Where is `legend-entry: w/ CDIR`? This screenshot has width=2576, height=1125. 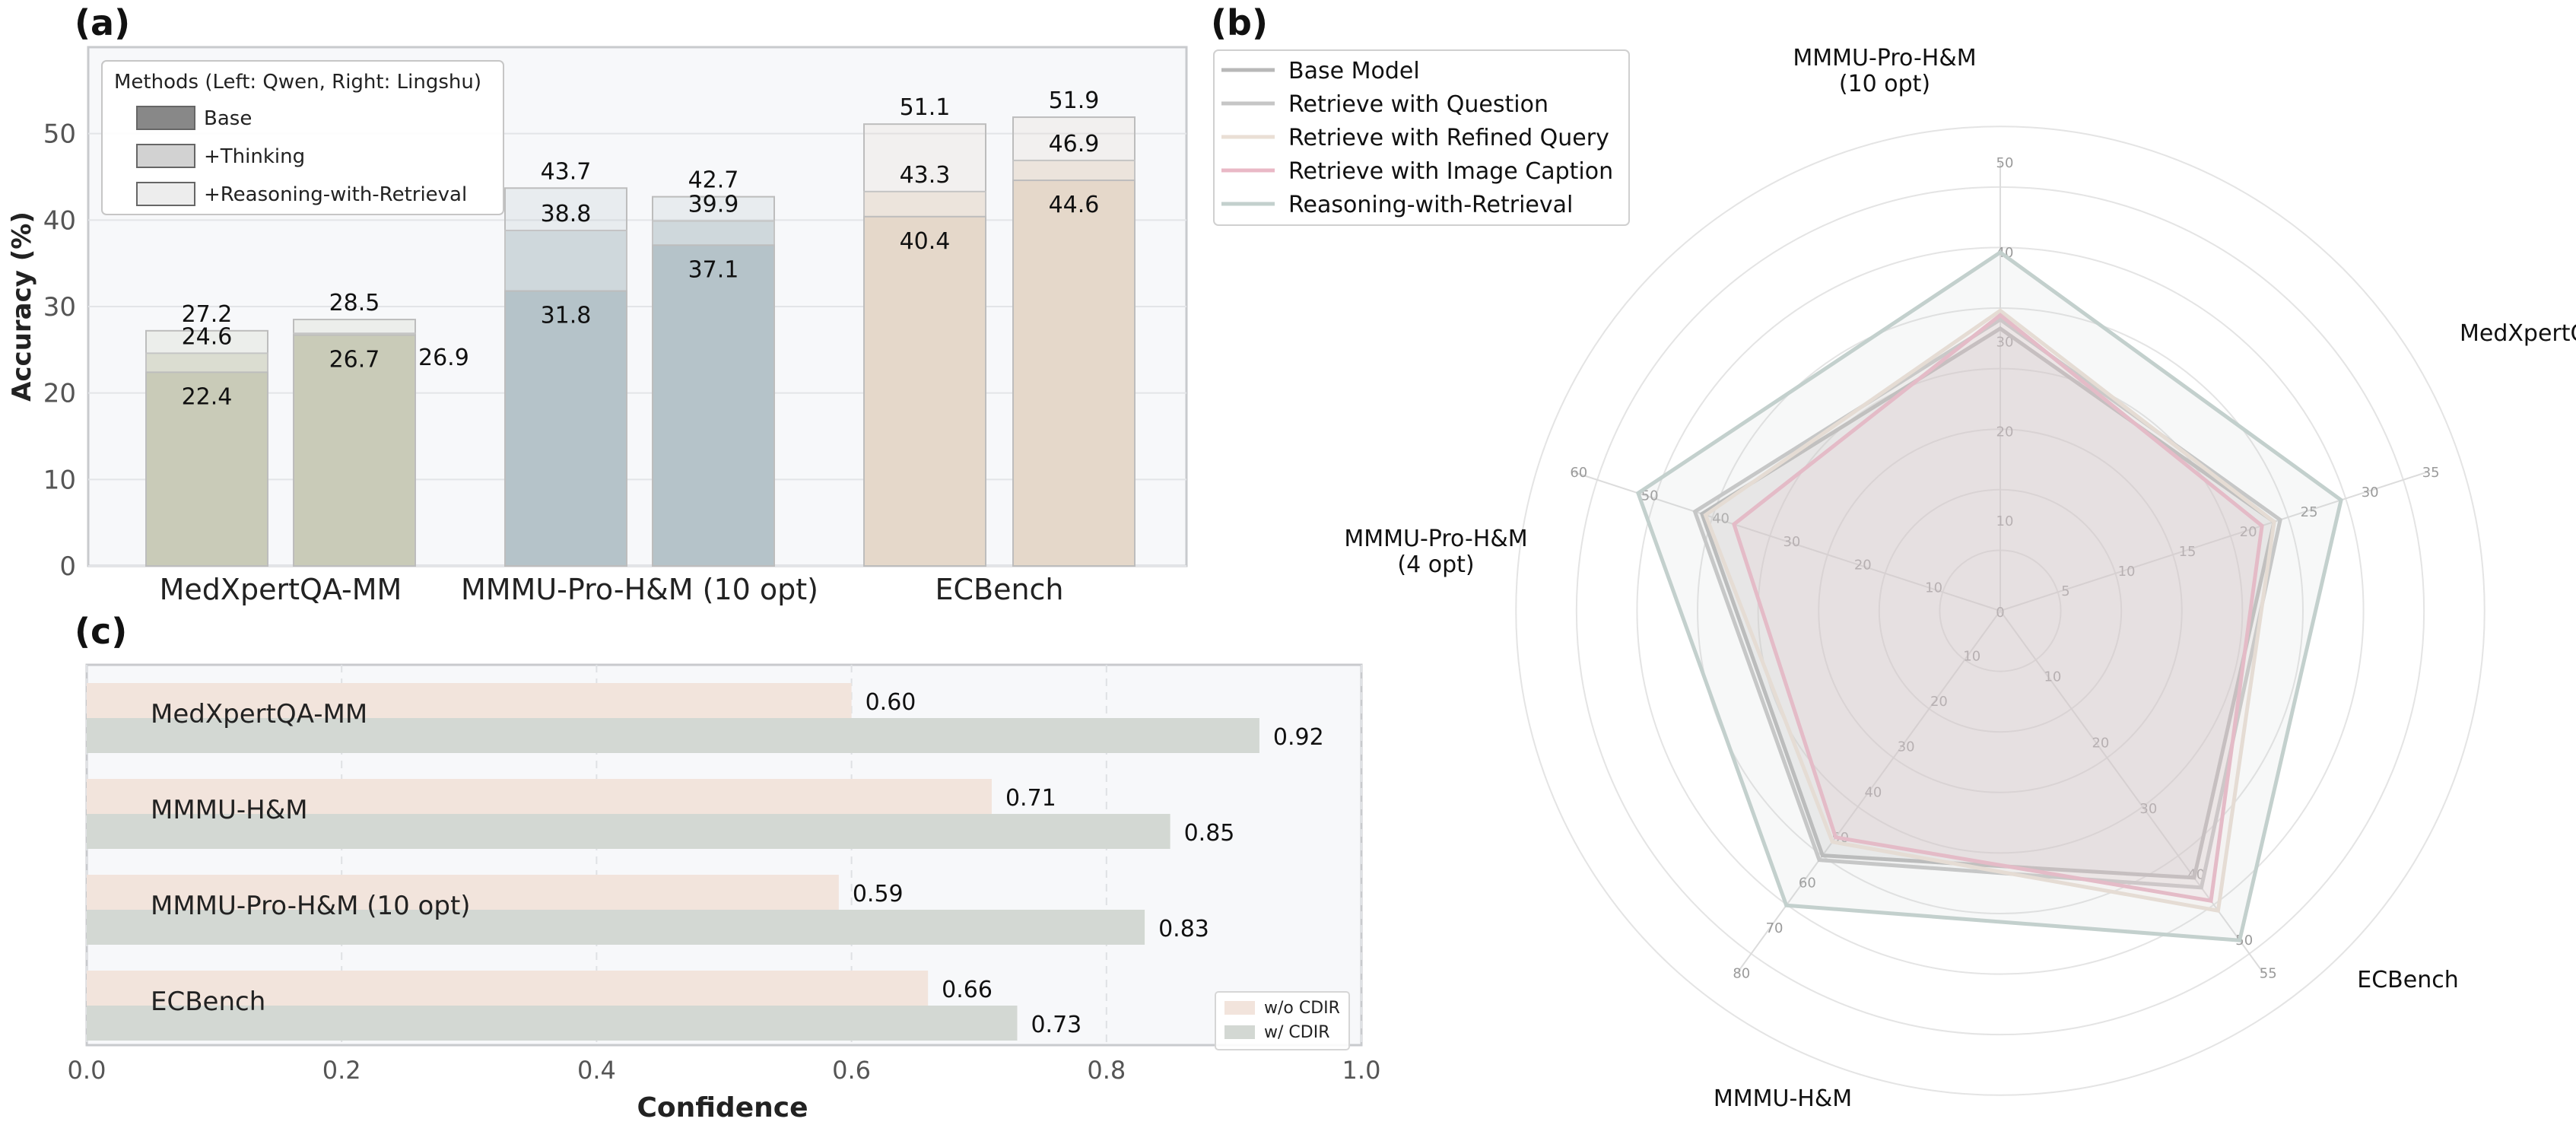 legend-entry: w/ CDIR is located at coordinates (1296, 1032).